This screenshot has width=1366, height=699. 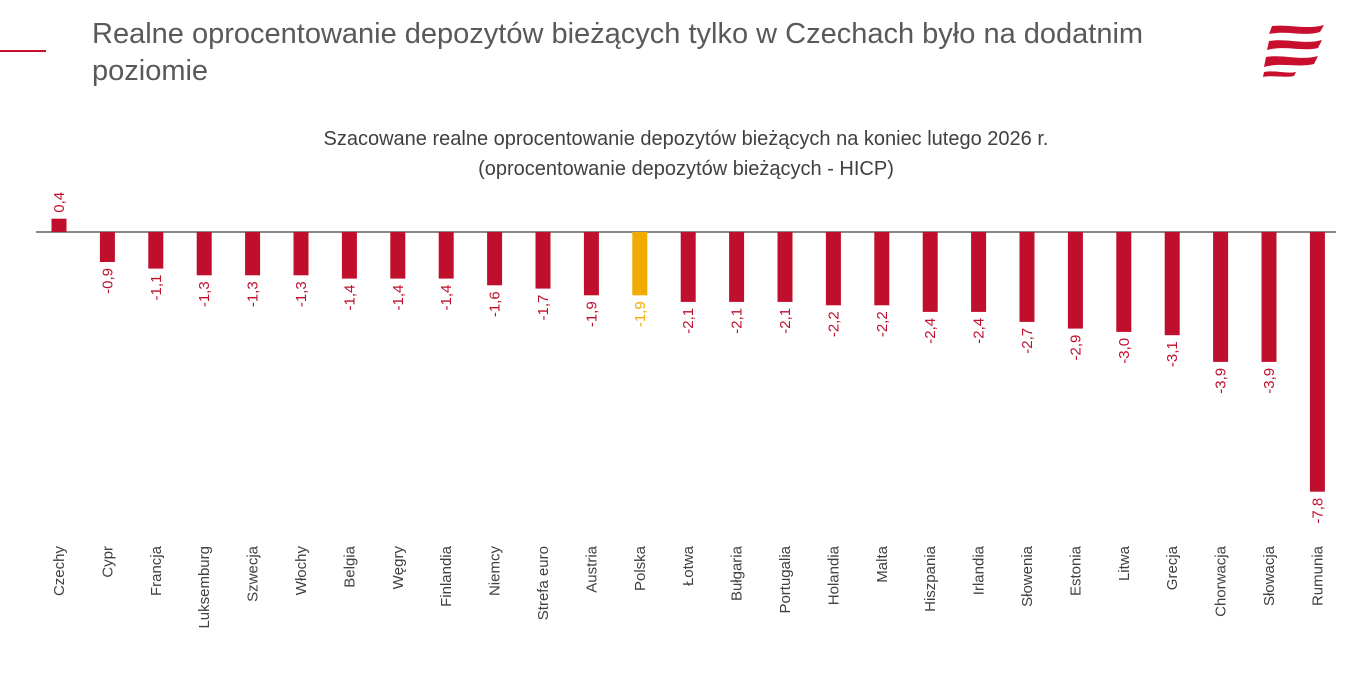 What do you see at coordinates (59, 571) in the screenshot?
I see `category-label: Czechy` at bounding box center [59, 571].